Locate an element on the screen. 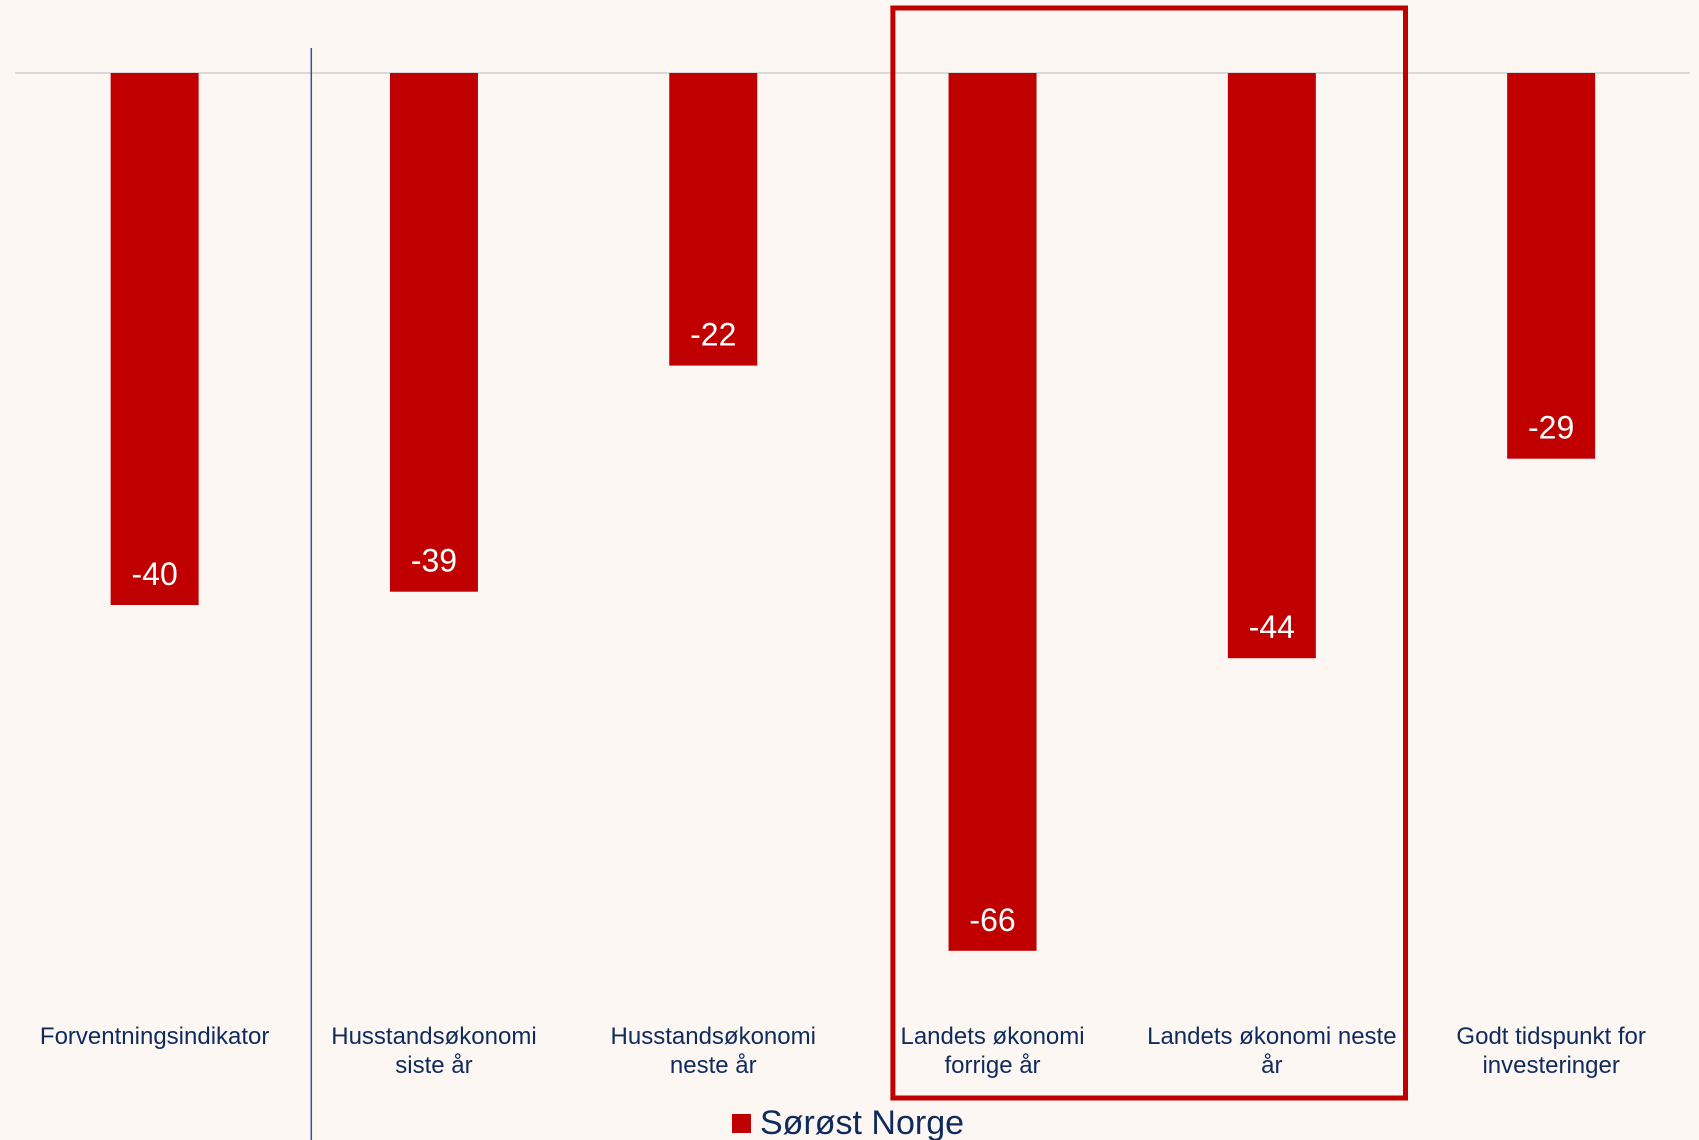 The width and height of the screenshot is (1699, 1140). category-label: Landets økonomi neste is located at coordinates (1271, 1036).